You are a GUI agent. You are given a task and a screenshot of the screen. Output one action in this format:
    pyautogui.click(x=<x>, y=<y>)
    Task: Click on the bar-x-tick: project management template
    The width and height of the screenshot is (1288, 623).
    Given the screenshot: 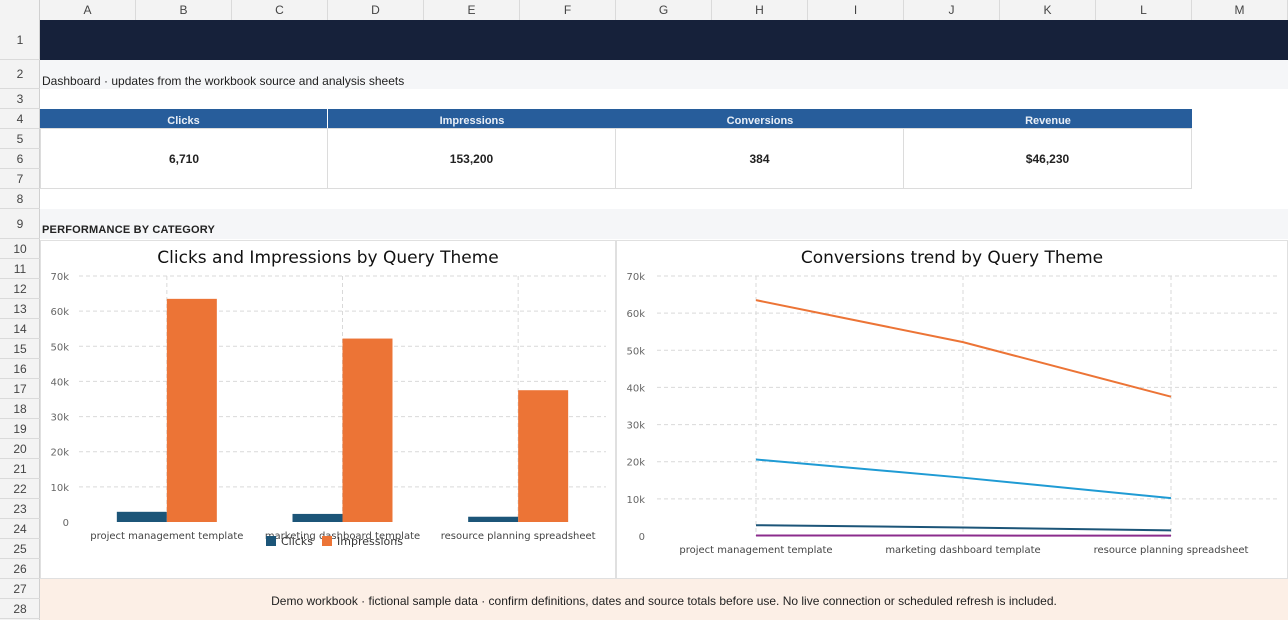 What is the action you would take?
    pyautogui.click(x=166, y=536)
    